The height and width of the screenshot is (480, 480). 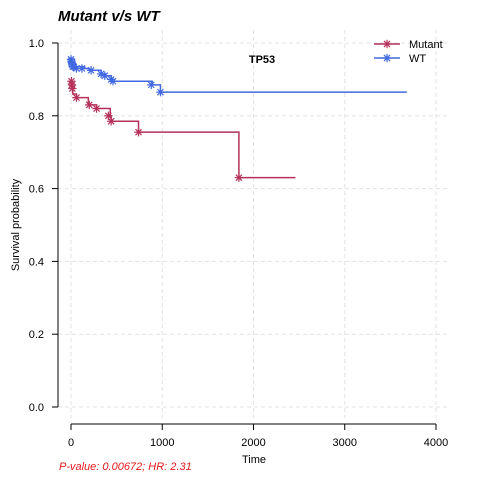 What do you see at coordinates (162, 443) in the screenshot?
I see `x-tick-label: 1000` at bounding box center [162, 443].